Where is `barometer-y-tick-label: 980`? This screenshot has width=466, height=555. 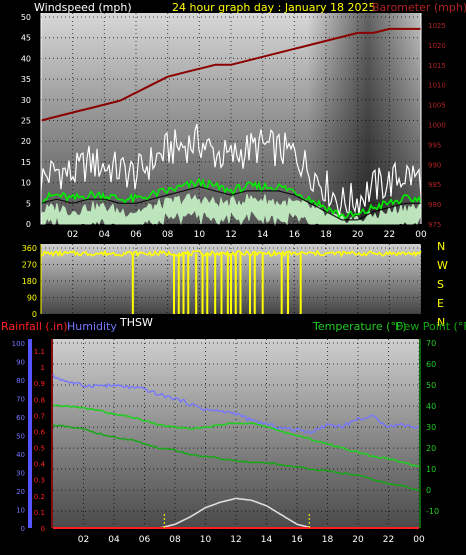
barometer-y-tick-label: 980 is located at coordinates (434, 205).